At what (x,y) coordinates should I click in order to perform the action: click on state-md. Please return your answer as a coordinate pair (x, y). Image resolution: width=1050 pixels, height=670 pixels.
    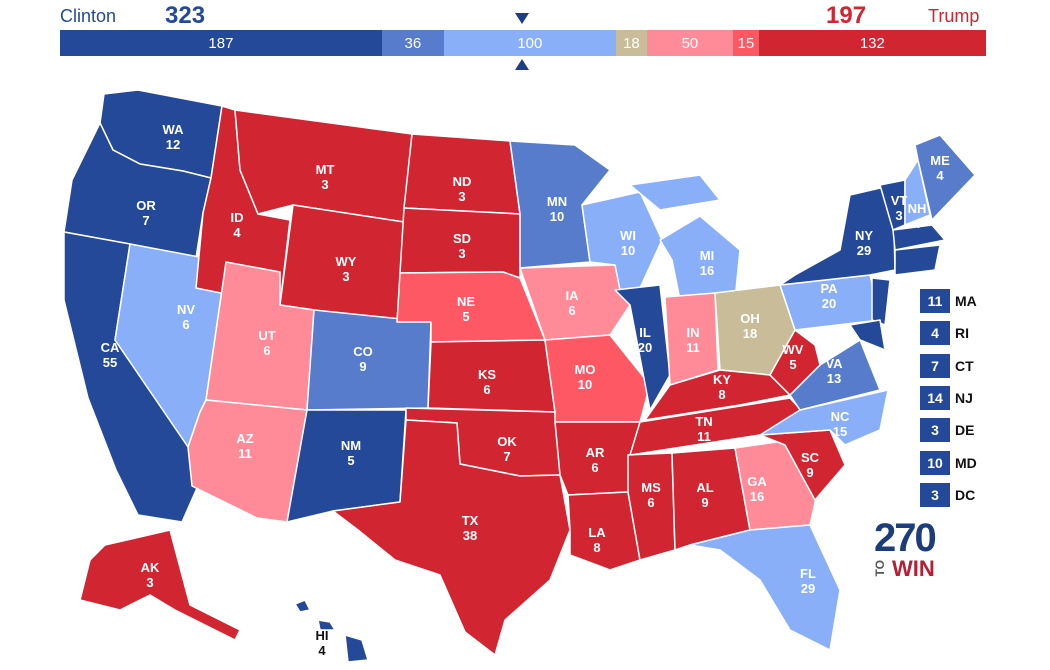
    Looking at the image, I should click on (867, 335).